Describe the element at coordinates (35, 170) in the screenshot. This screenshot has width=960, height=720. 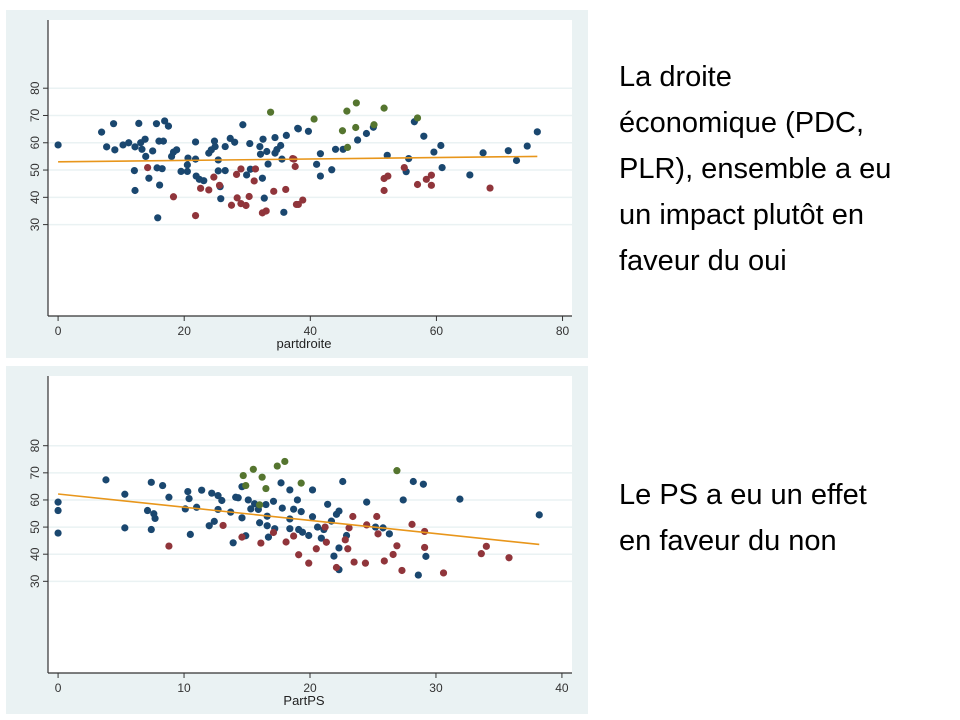
I see `y-tick-label: 50` at that location.